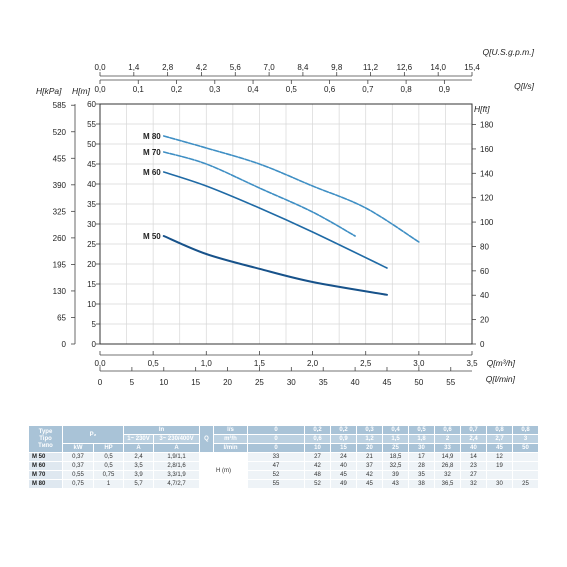 Image resolution: width=567 pixels, height=567 pixels. Describe the element at coordinates (195, 382) in the screenshot. I see `lmin-axis-tick-label: 15` at that location.